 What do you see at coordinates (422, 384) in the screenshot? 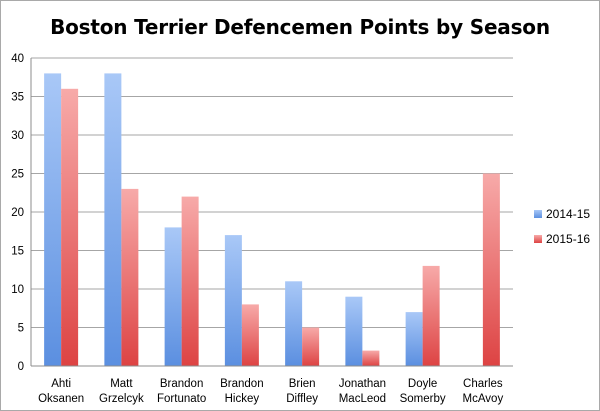
I see `x-tick-label: Doyle` at bounding box center [422, 384].